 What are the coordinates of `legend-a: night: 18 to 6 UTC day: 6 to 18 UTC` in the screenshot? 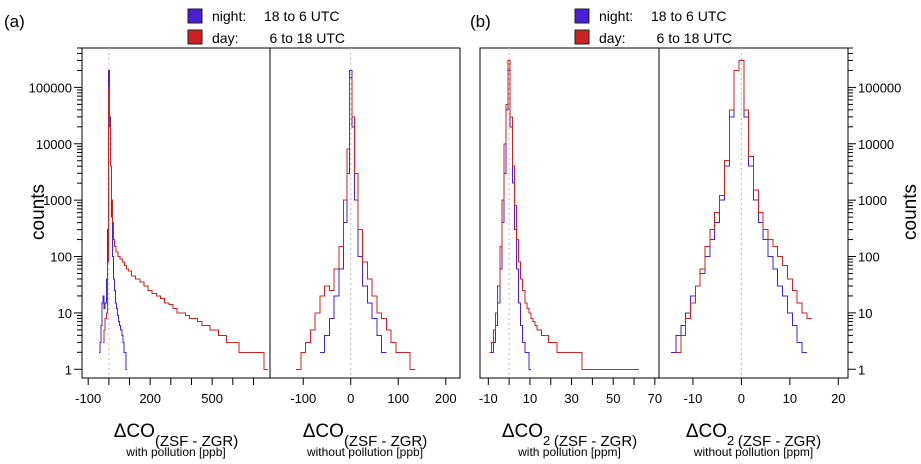 It's located at (266, 27).